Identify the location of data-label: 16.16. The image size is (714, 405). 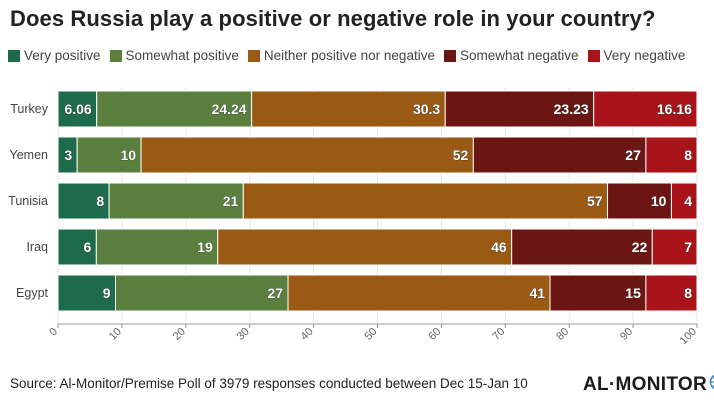
(674, 109).